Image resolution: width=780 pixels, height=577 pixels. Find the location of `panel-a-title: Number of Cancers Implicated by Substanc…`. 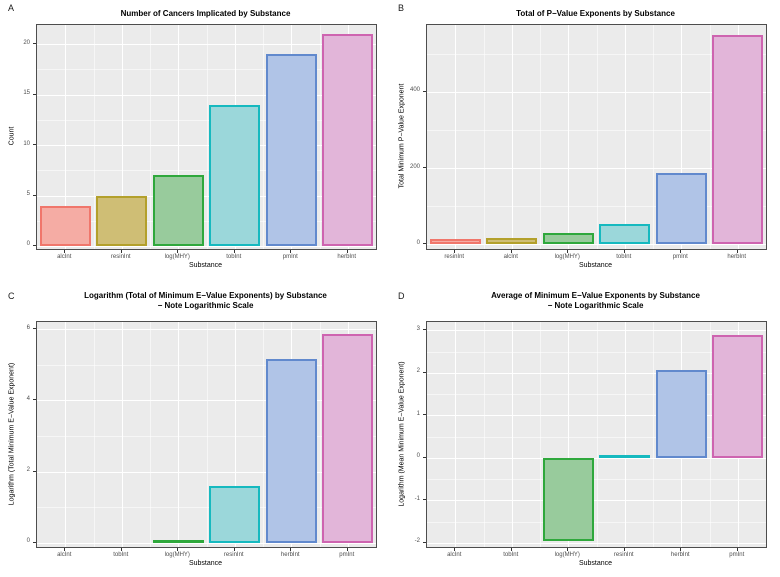

panel-a-title: Number of Cancers Implicated by Substanc… is located at coordinates (205, 13).